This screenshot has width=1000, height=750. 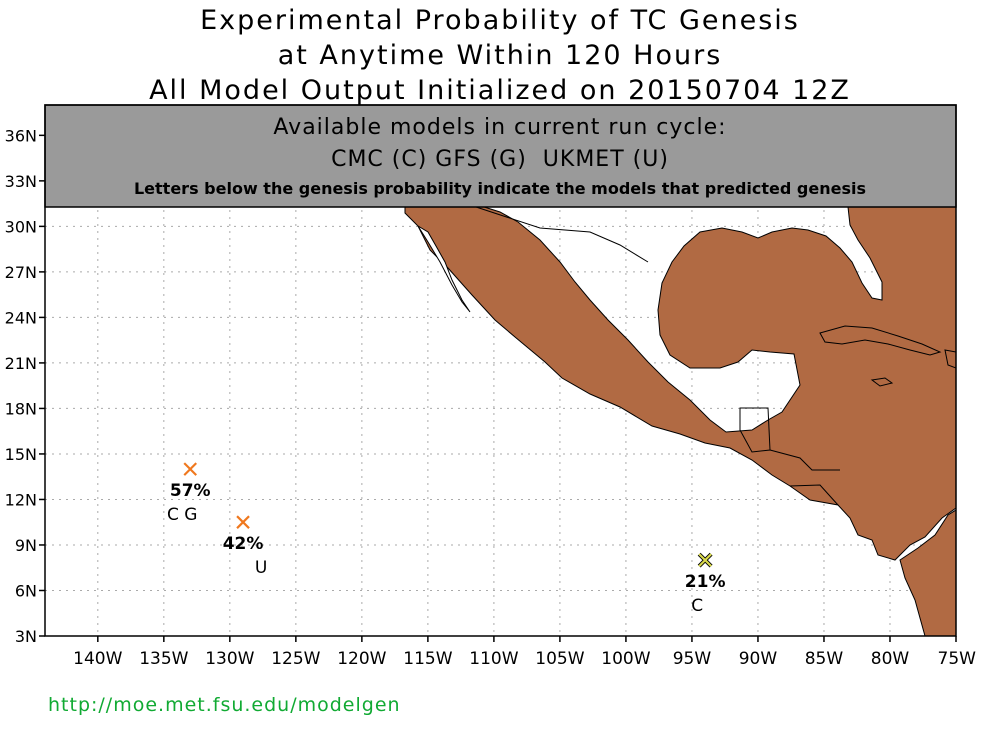 What do you see at coordinates (444, 269) in the screenshot?
I see `baja-california` at bounding box center [444, 269].